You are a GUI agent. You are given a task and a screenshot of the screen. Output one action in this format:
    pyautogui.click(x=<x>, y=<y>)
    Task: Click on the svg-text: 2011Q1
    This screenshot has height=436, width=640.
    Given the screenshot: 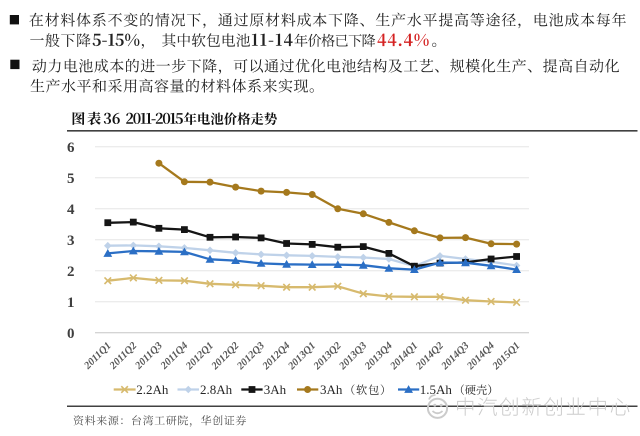 What is the action you would take?
    pyautogui.click(x=98, y=356)
    